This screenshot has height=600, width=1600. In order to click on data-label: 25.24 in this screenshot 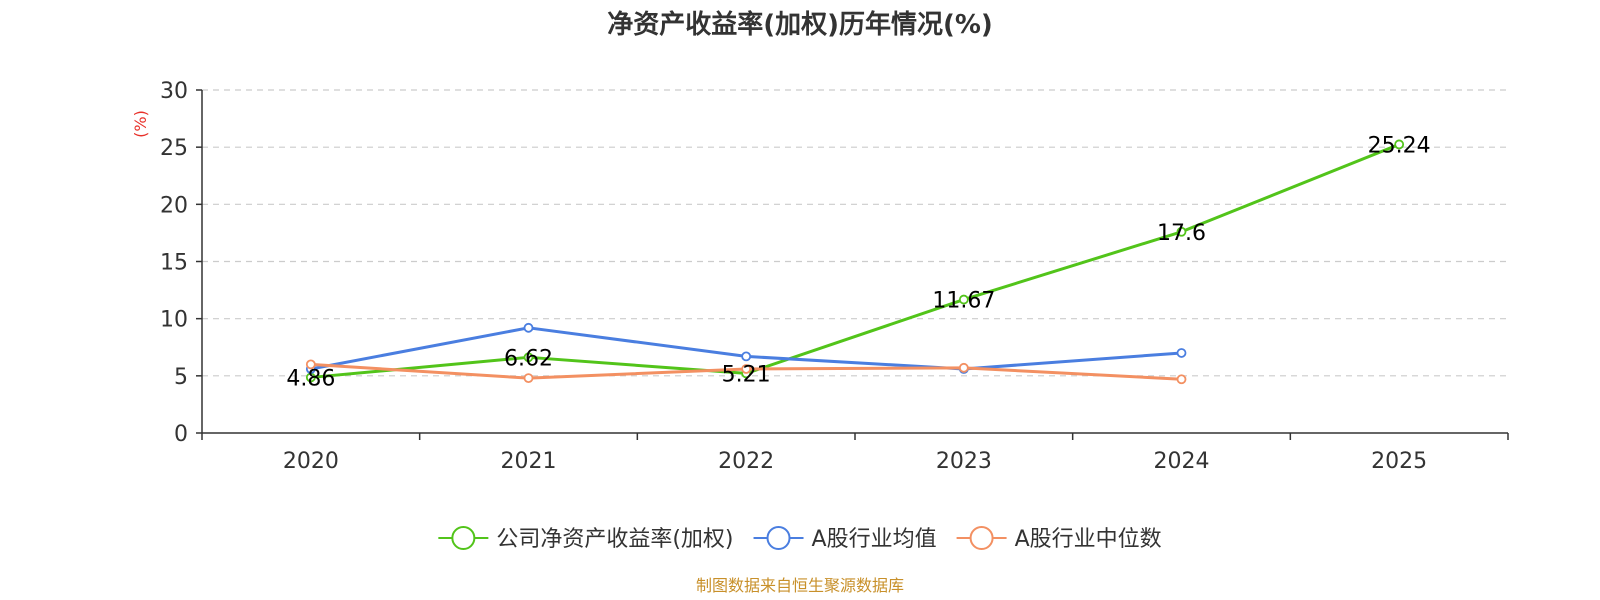, I will do `click(1399, 145)`.